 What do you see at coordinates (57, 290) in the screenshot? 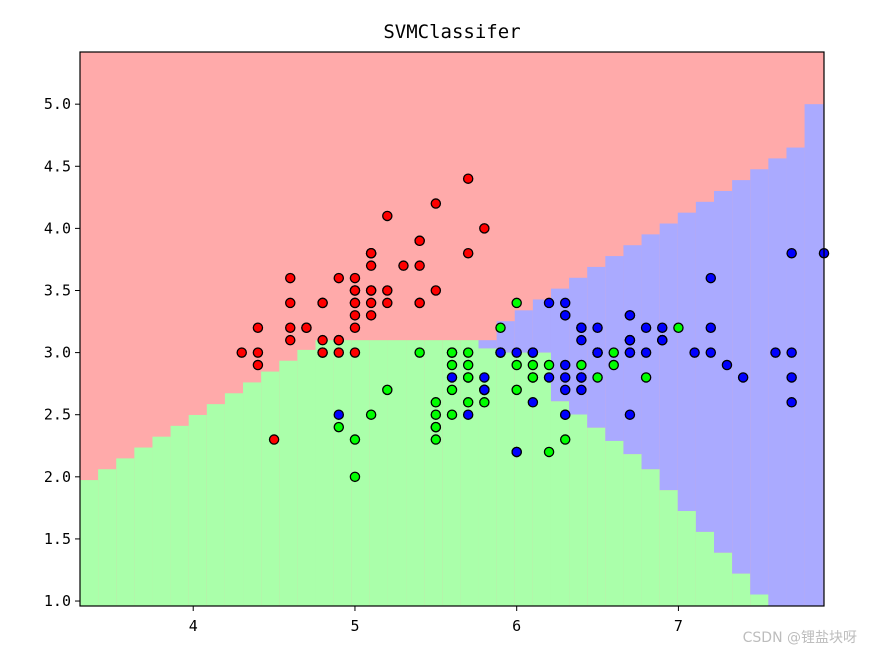
I see `y-tick-label: 3.5` at bounding box center [57, 290].